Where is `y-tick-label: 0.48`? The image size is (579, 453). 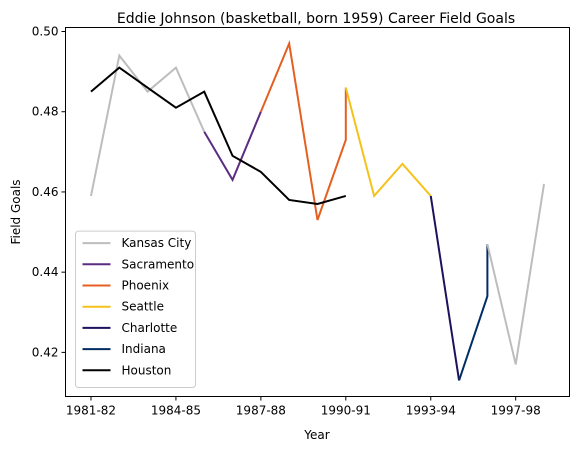
y-tick-label: 0.48 is located at coordinates (45, 112).